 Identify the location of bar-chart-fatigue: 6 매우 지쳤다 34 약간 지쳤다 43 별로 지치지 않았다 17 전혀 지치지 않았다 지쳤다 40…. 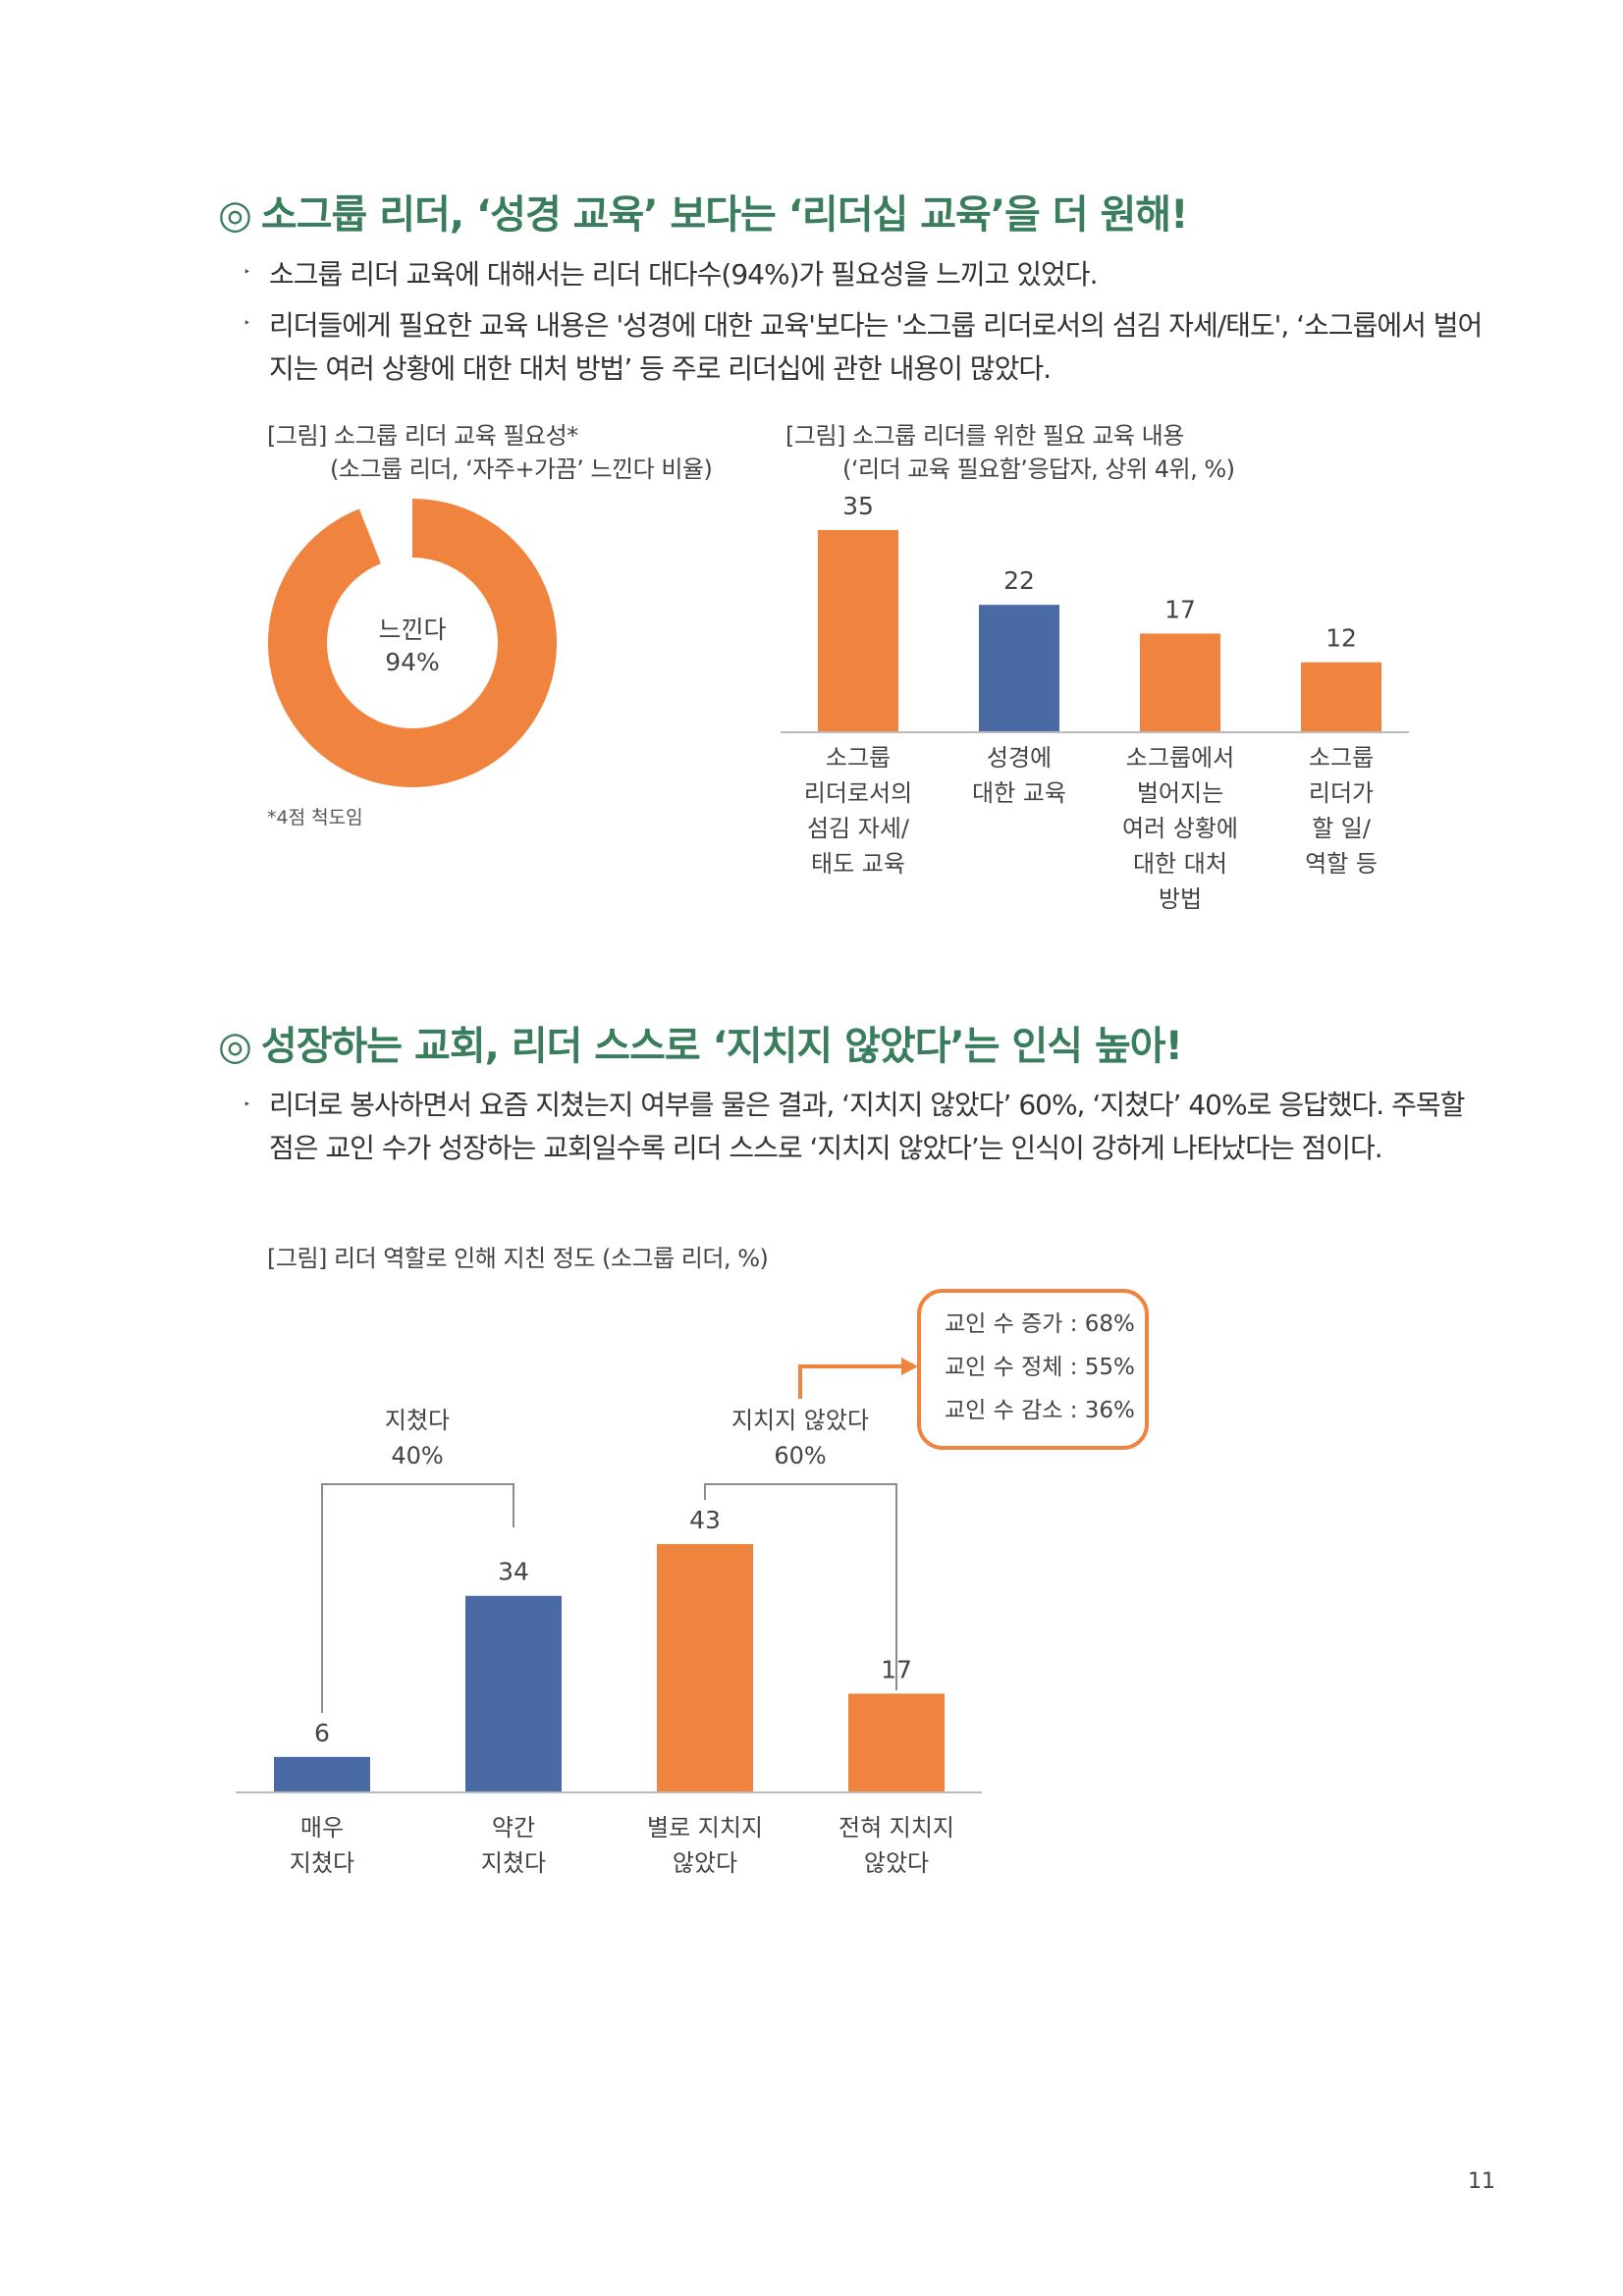
(609, 1621).